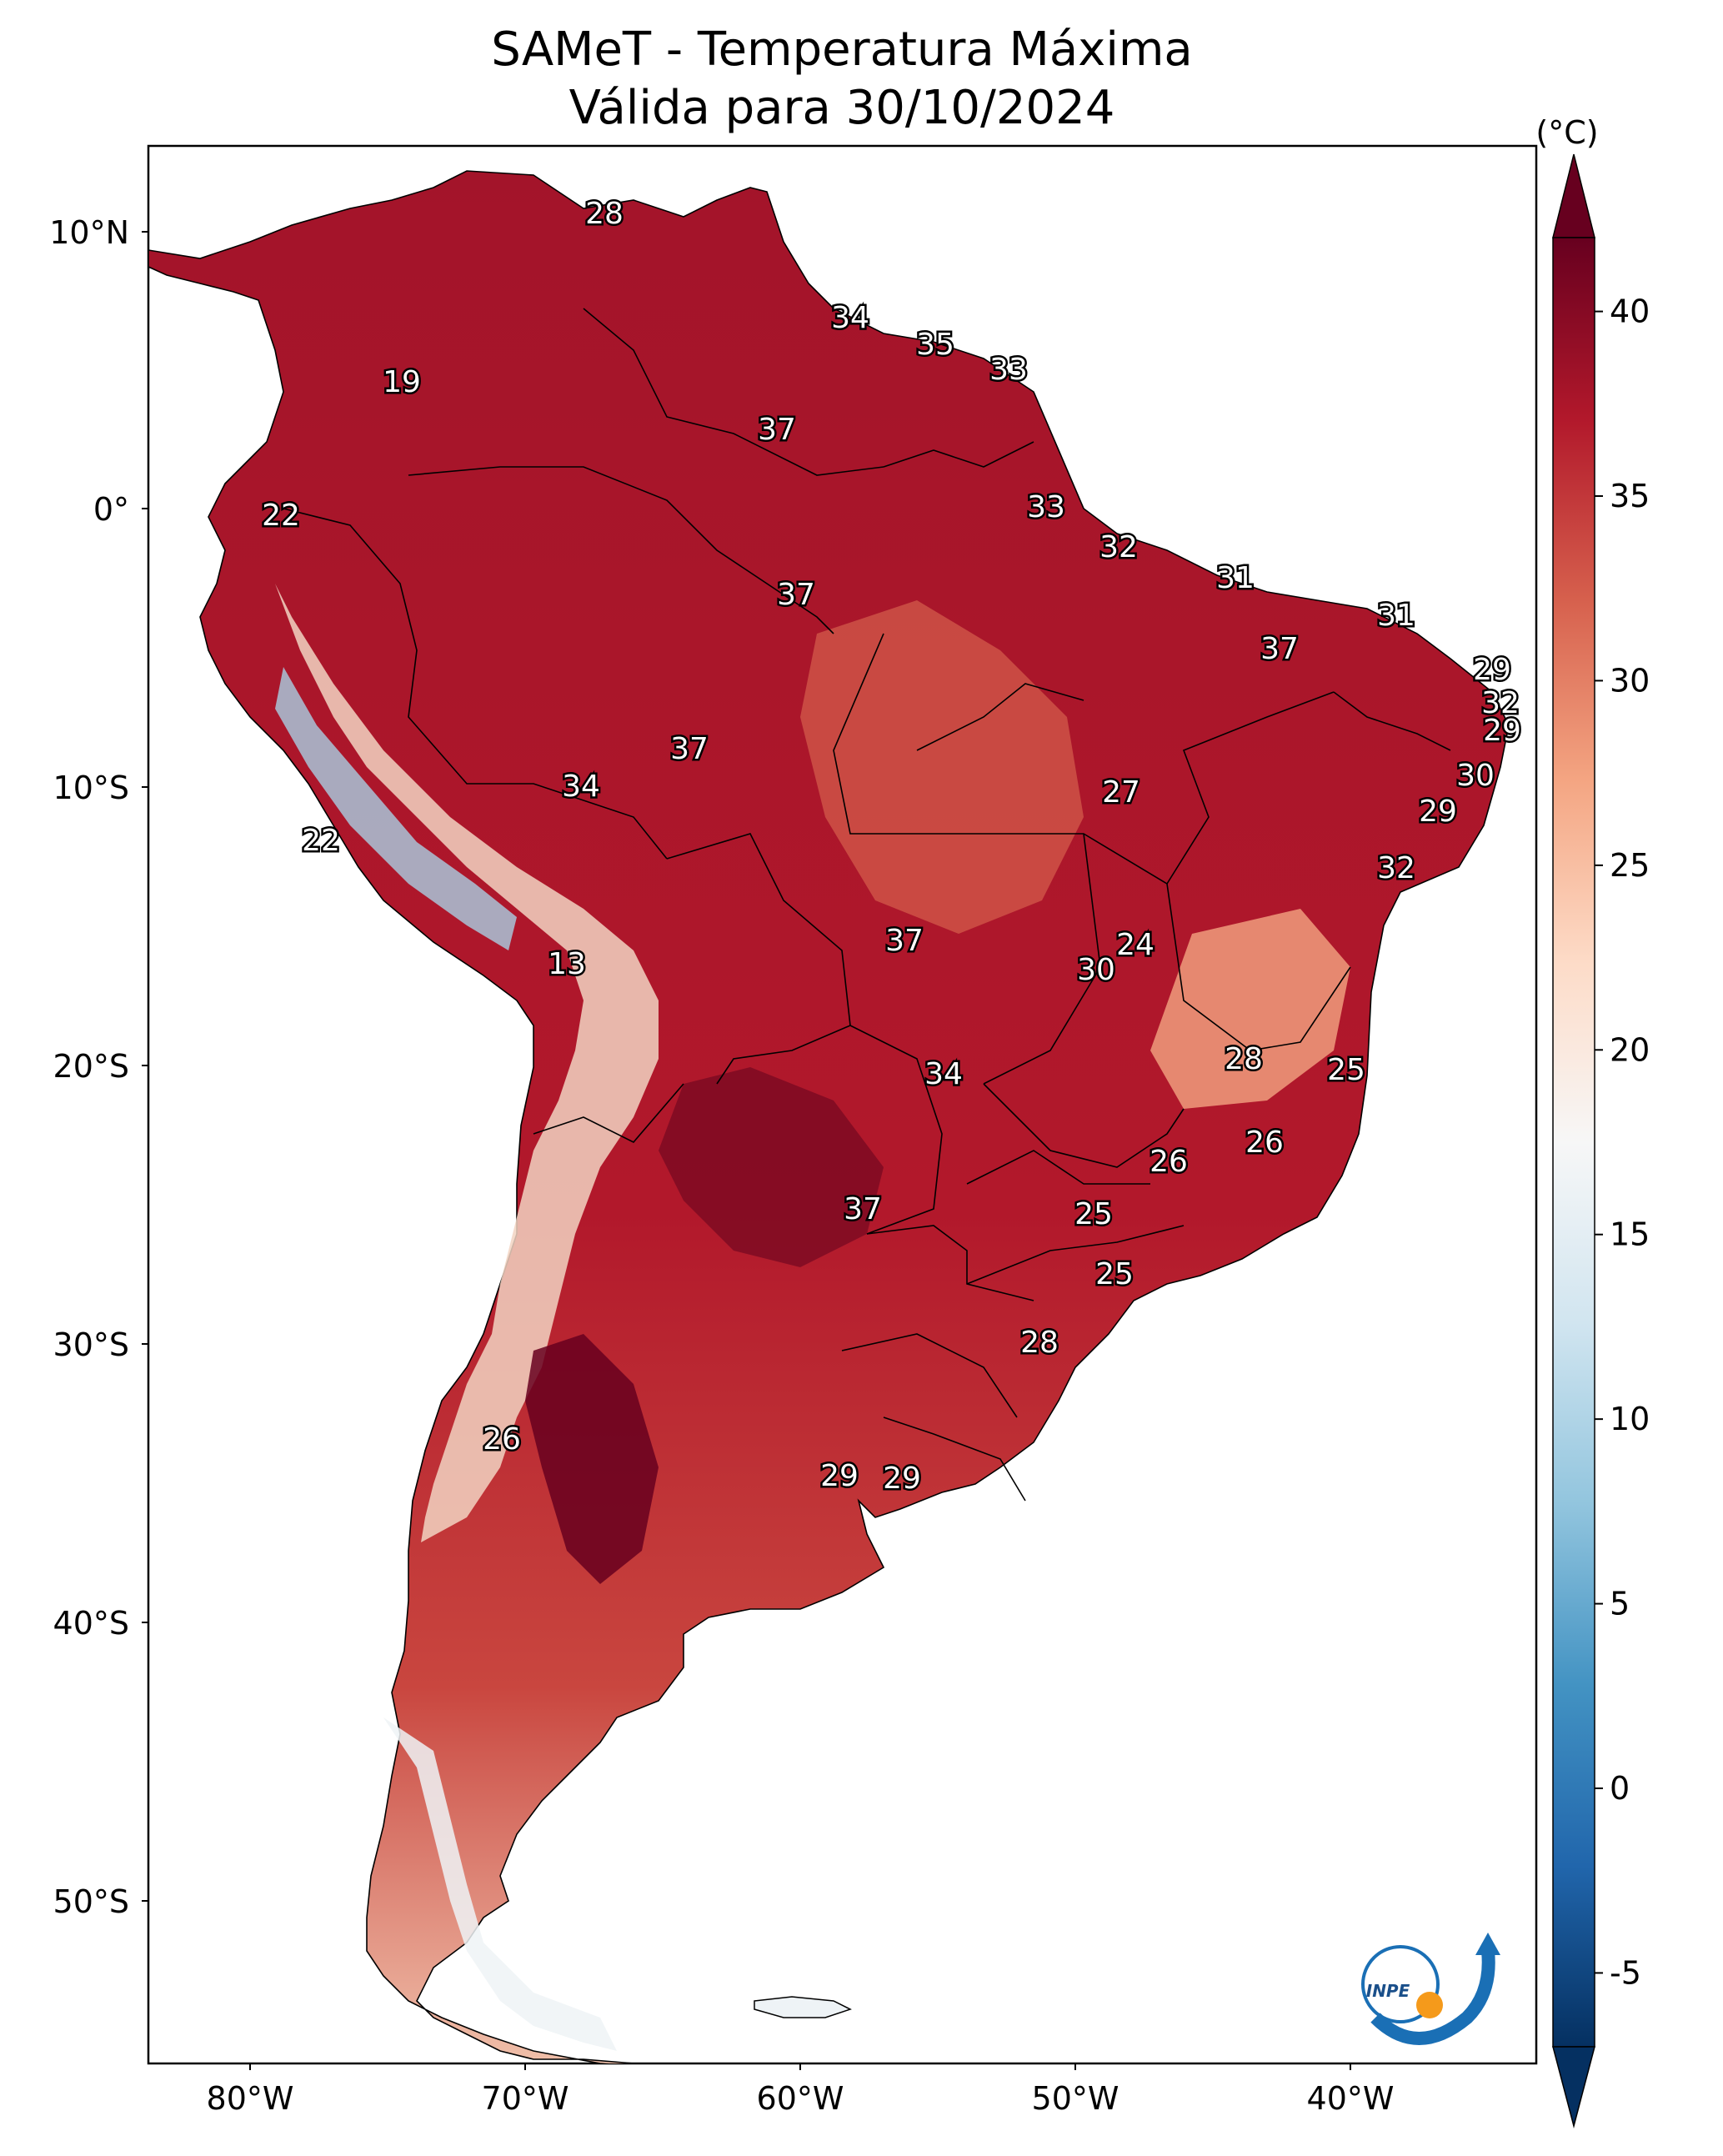 The width and height of the screenshot is (1723, 2156). Describe the element at coordinates (1630, 865) in the screenshot. I see `colorbar-tick-label: 25` at that location.